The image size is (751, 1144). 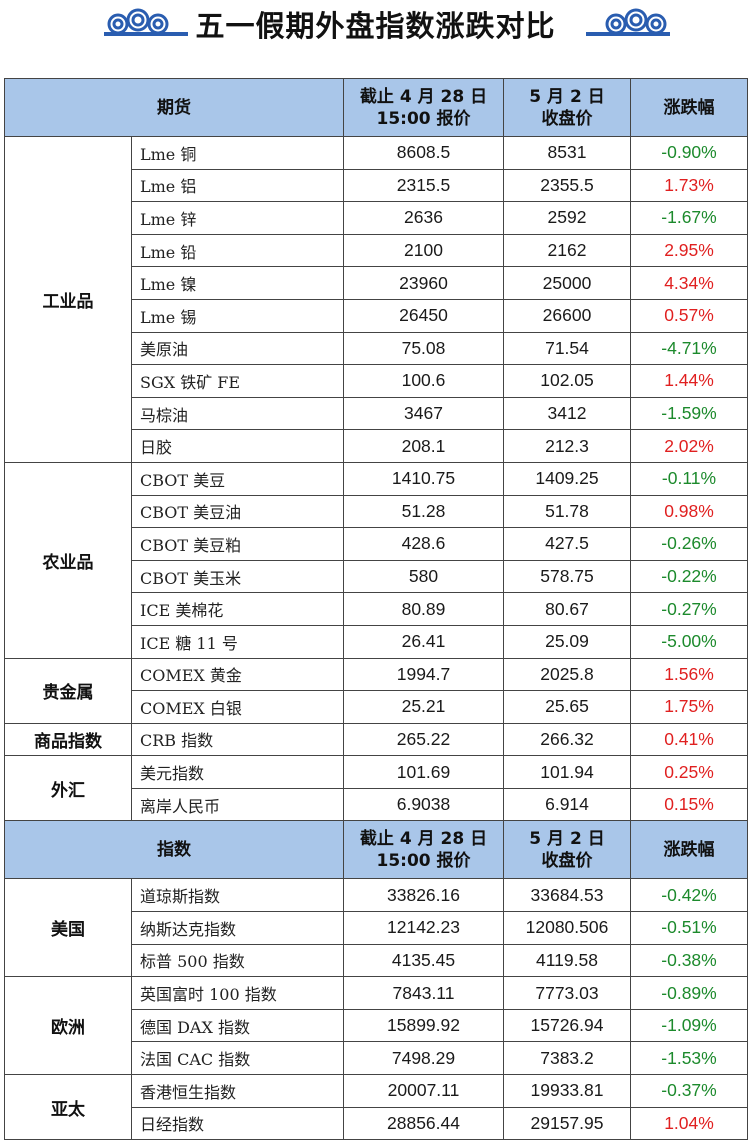 I want to click on change-value: -4.71%, so click(x=689, y=348).